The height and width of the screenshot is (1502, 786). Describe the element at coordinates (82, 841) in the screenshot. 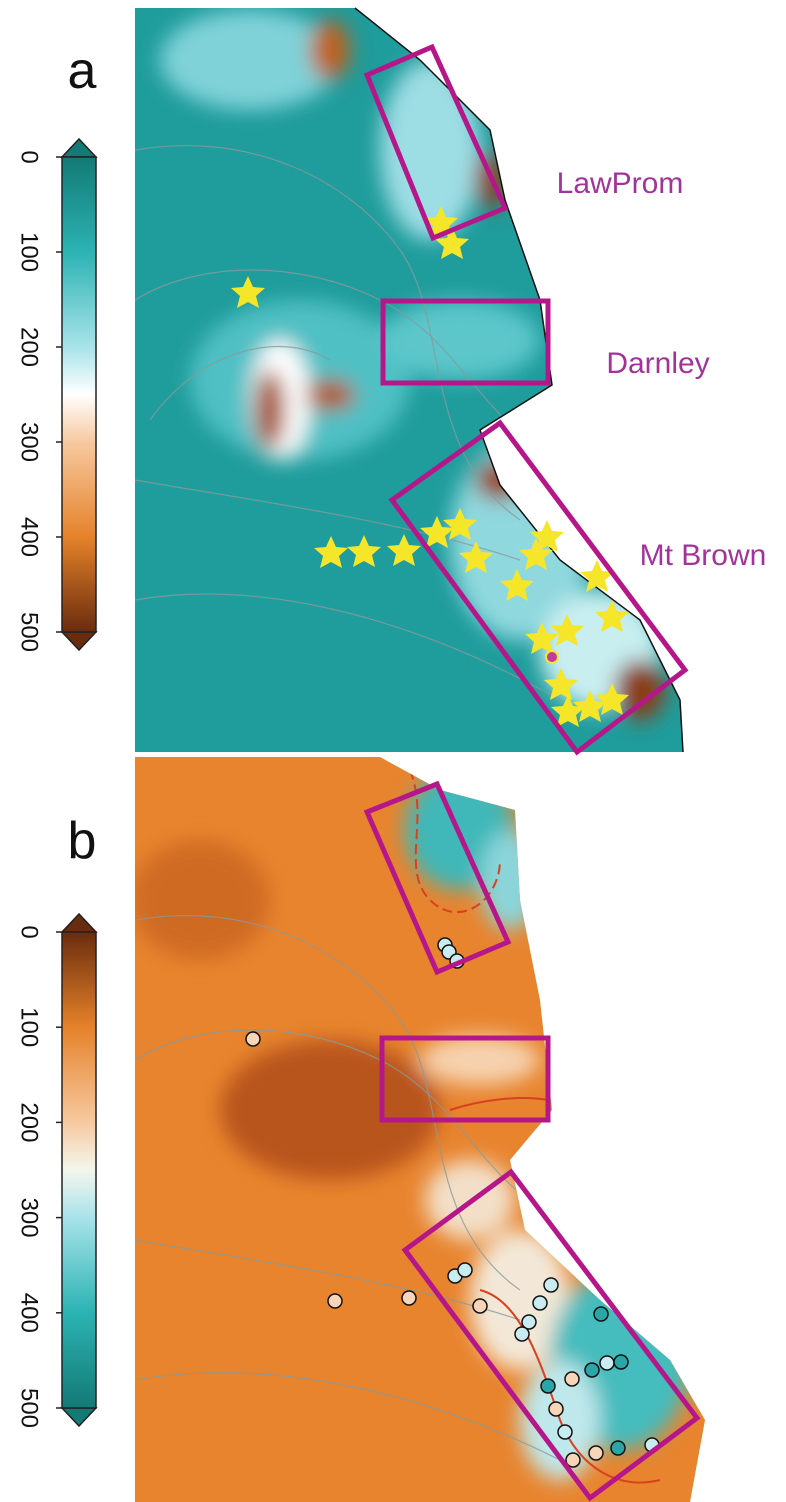

I see `panel-label: b` at that location.